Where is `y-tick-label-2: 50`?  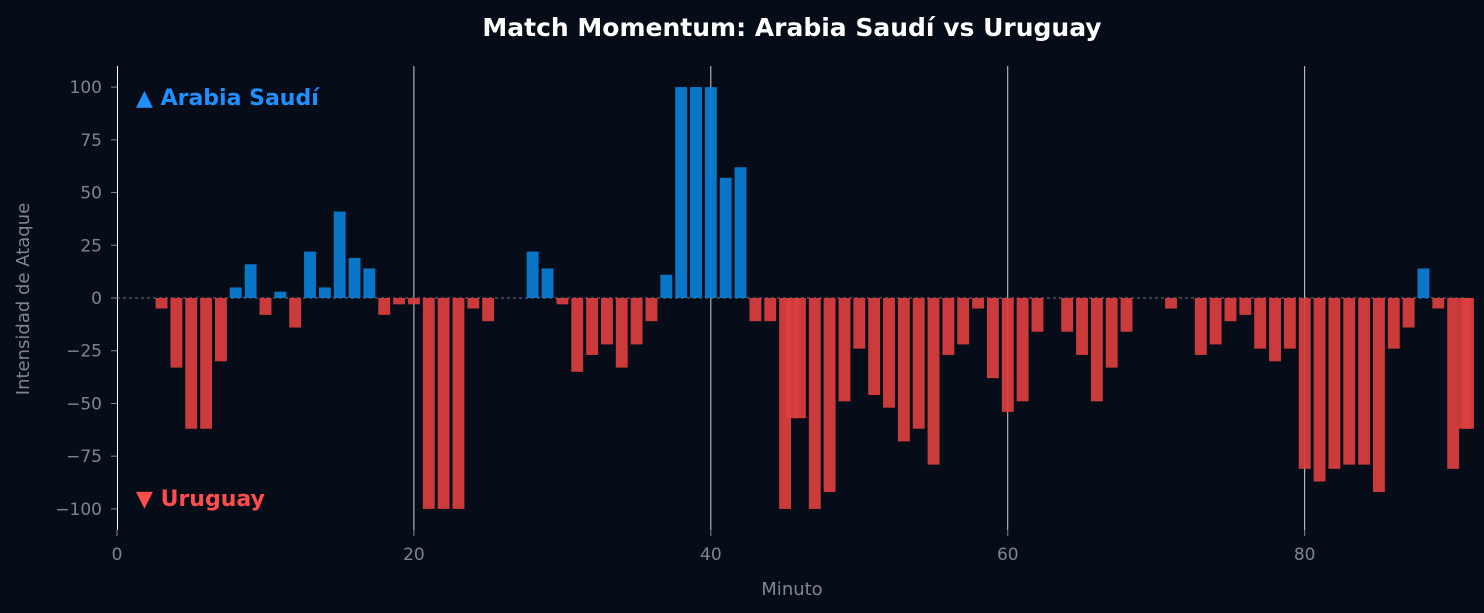
y-tick-label-2: 50 is located at coordinates (91, 194).